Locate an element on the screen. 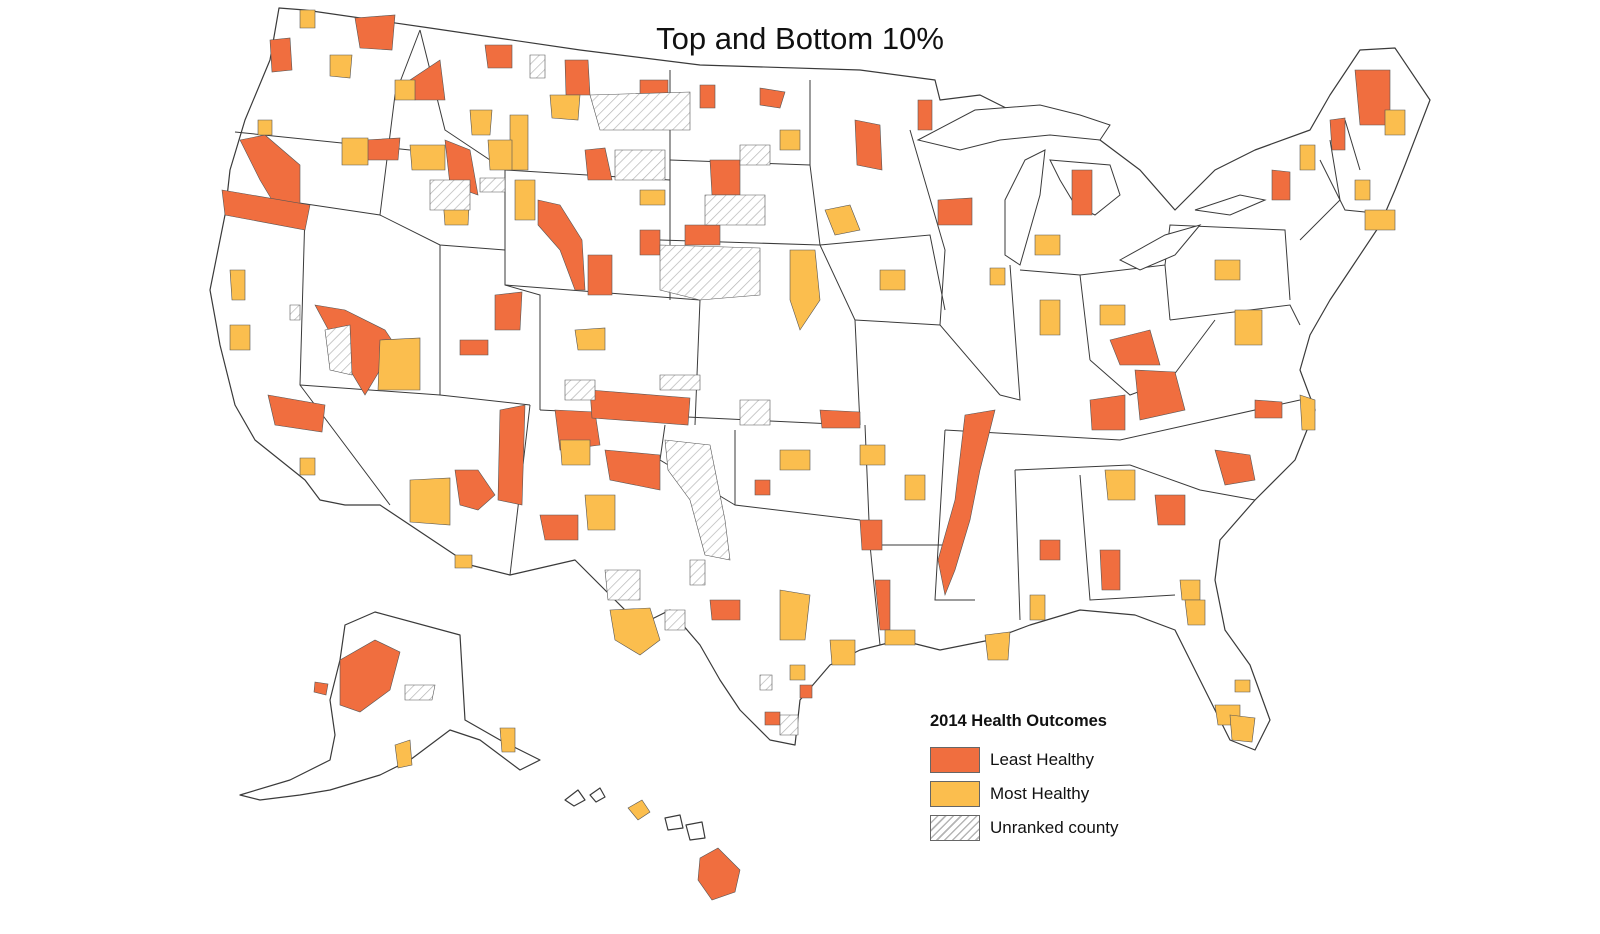  legend-title: 2014 Health Outcomes is located at coordinates (1018, 721).